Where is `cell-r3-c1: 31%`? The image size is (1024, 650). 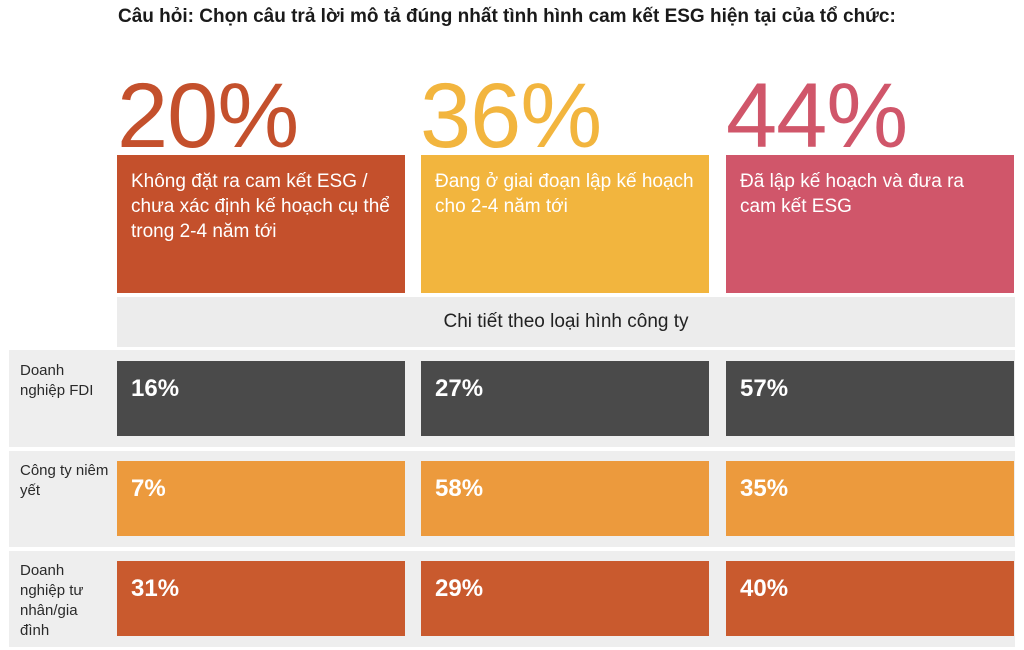 cell-r3-c1: 31% is located at coordinates (261, 598).